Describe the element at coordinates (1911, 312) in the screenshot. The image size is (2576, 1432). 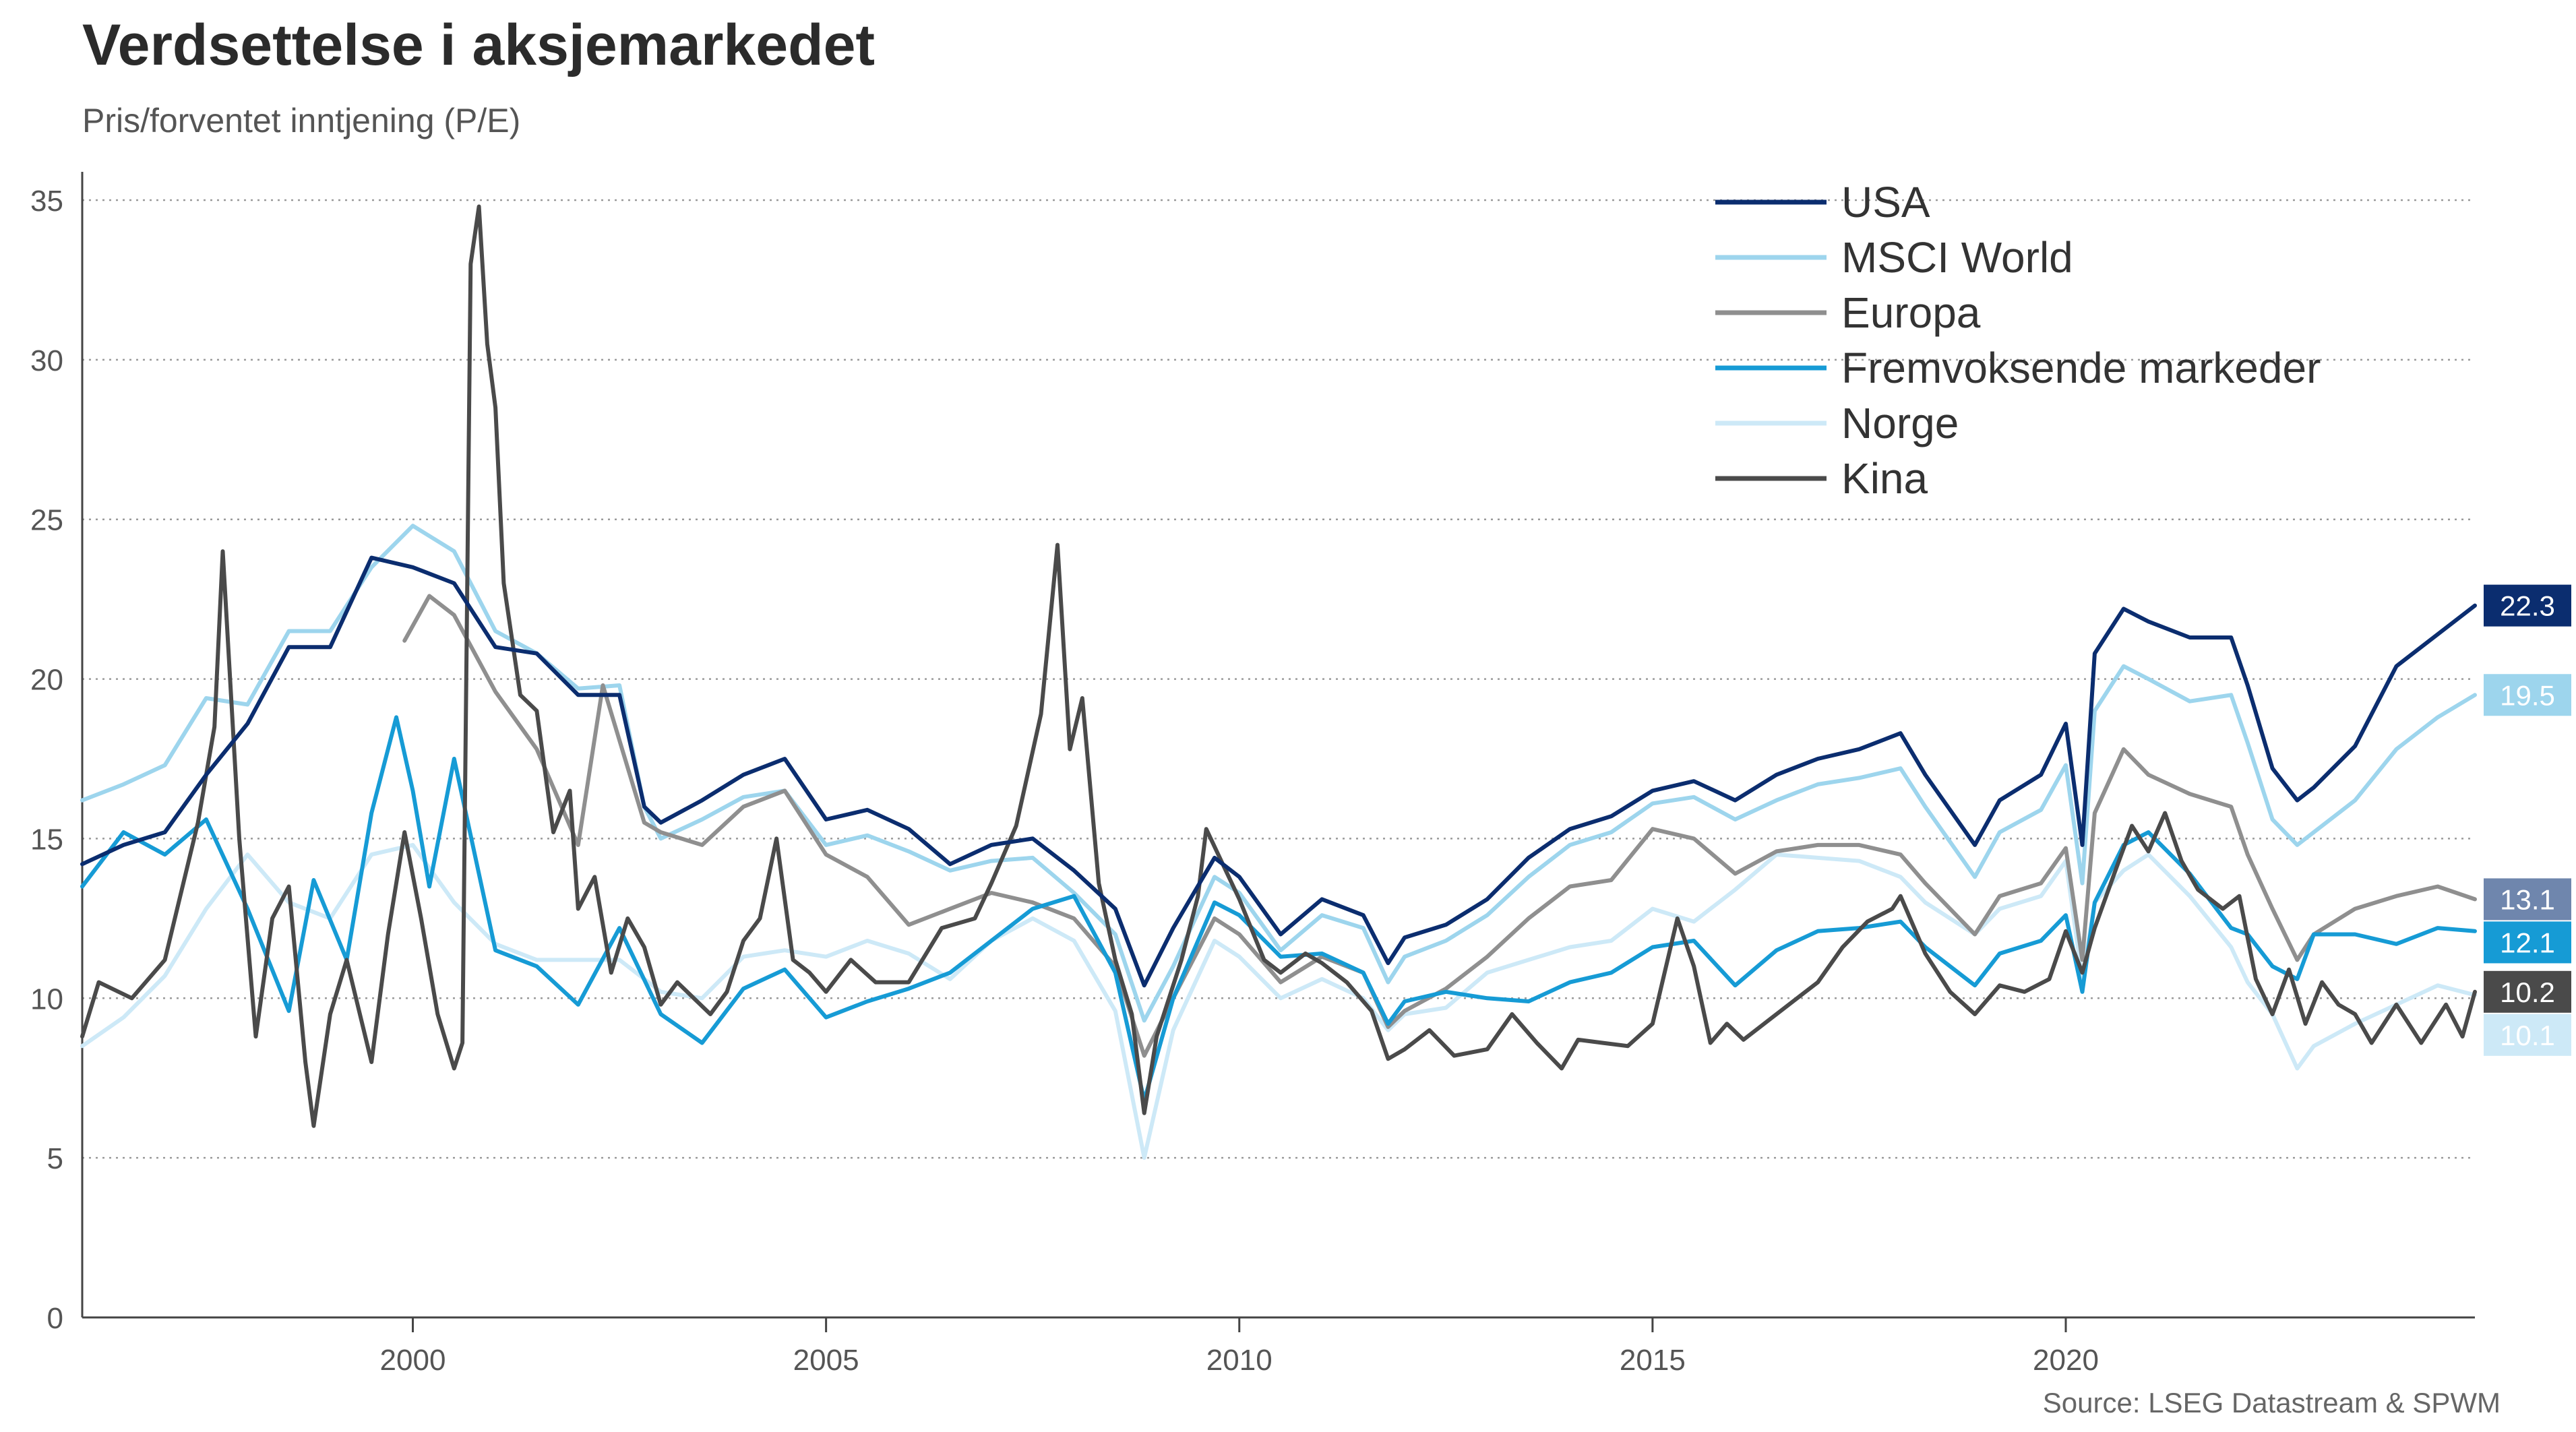
I see `legend-label: Europa` at that location.